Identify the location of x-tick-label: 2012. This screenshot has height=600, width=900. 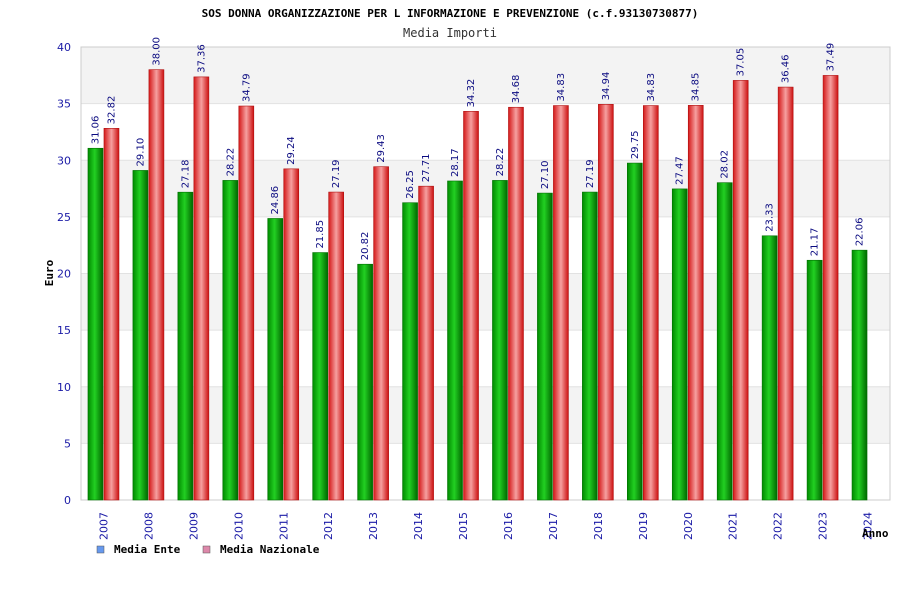
(328, 526).